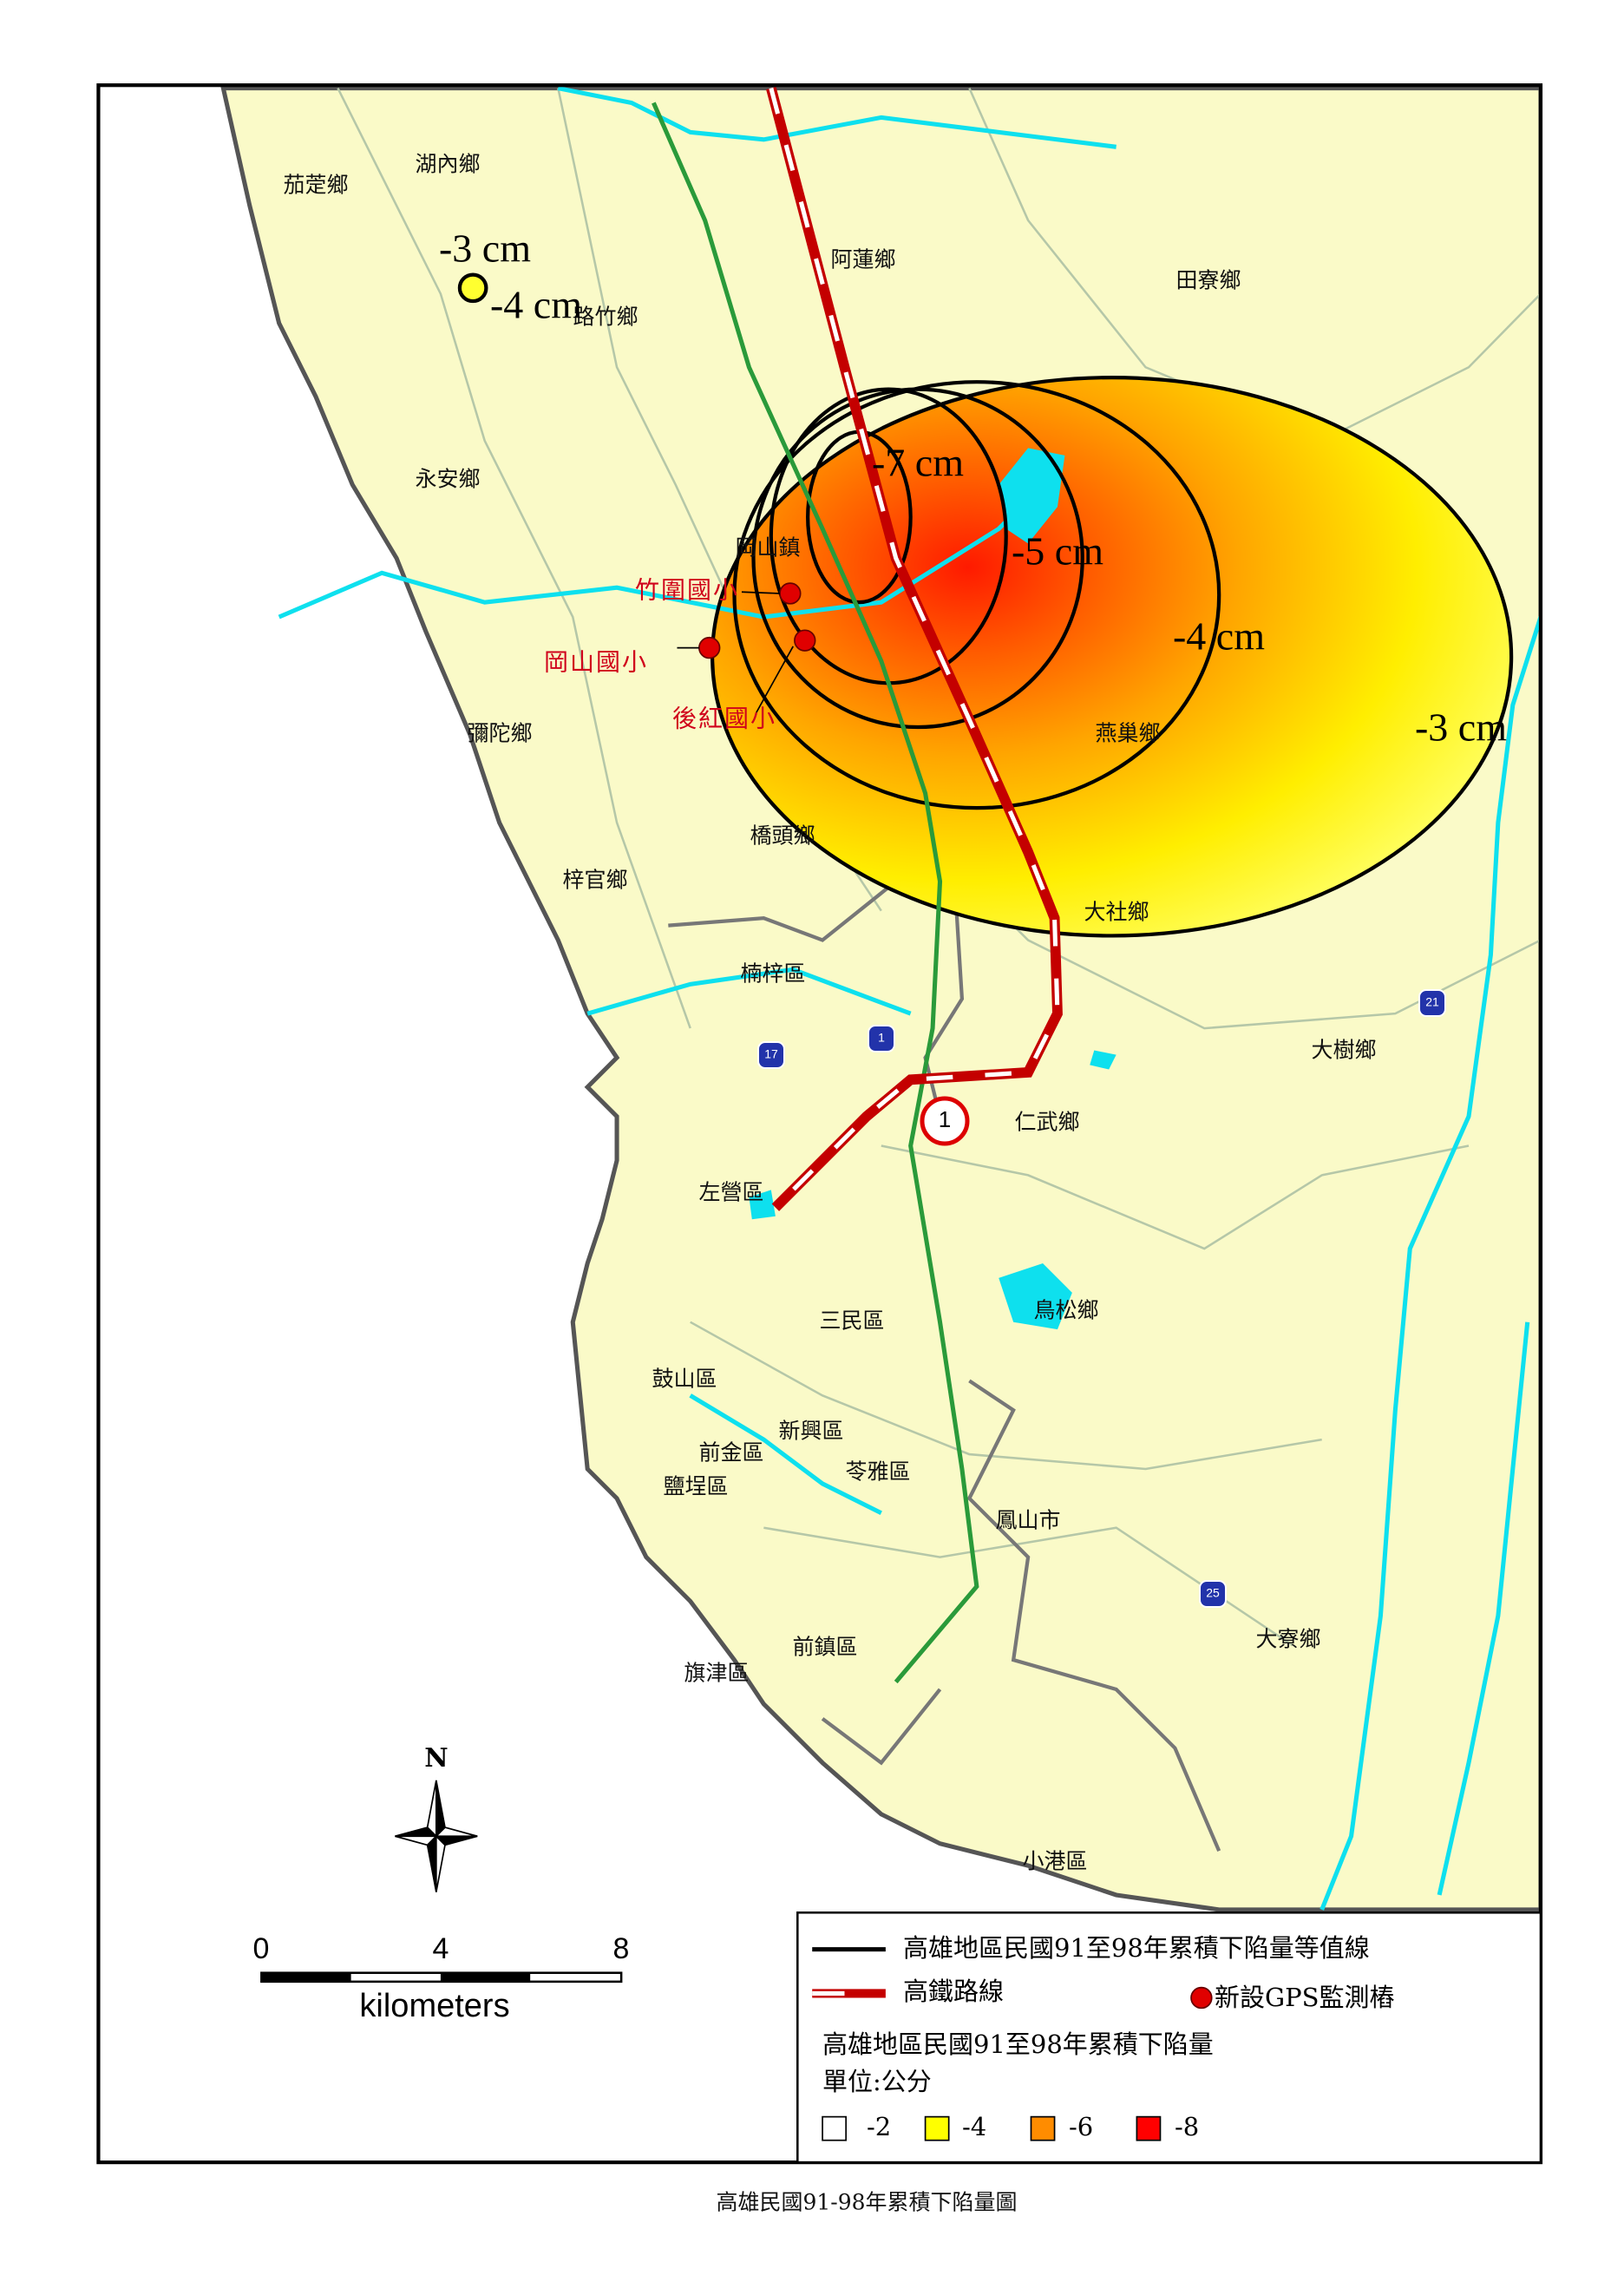  I want to click on legend-box, so click(1169, 2037).